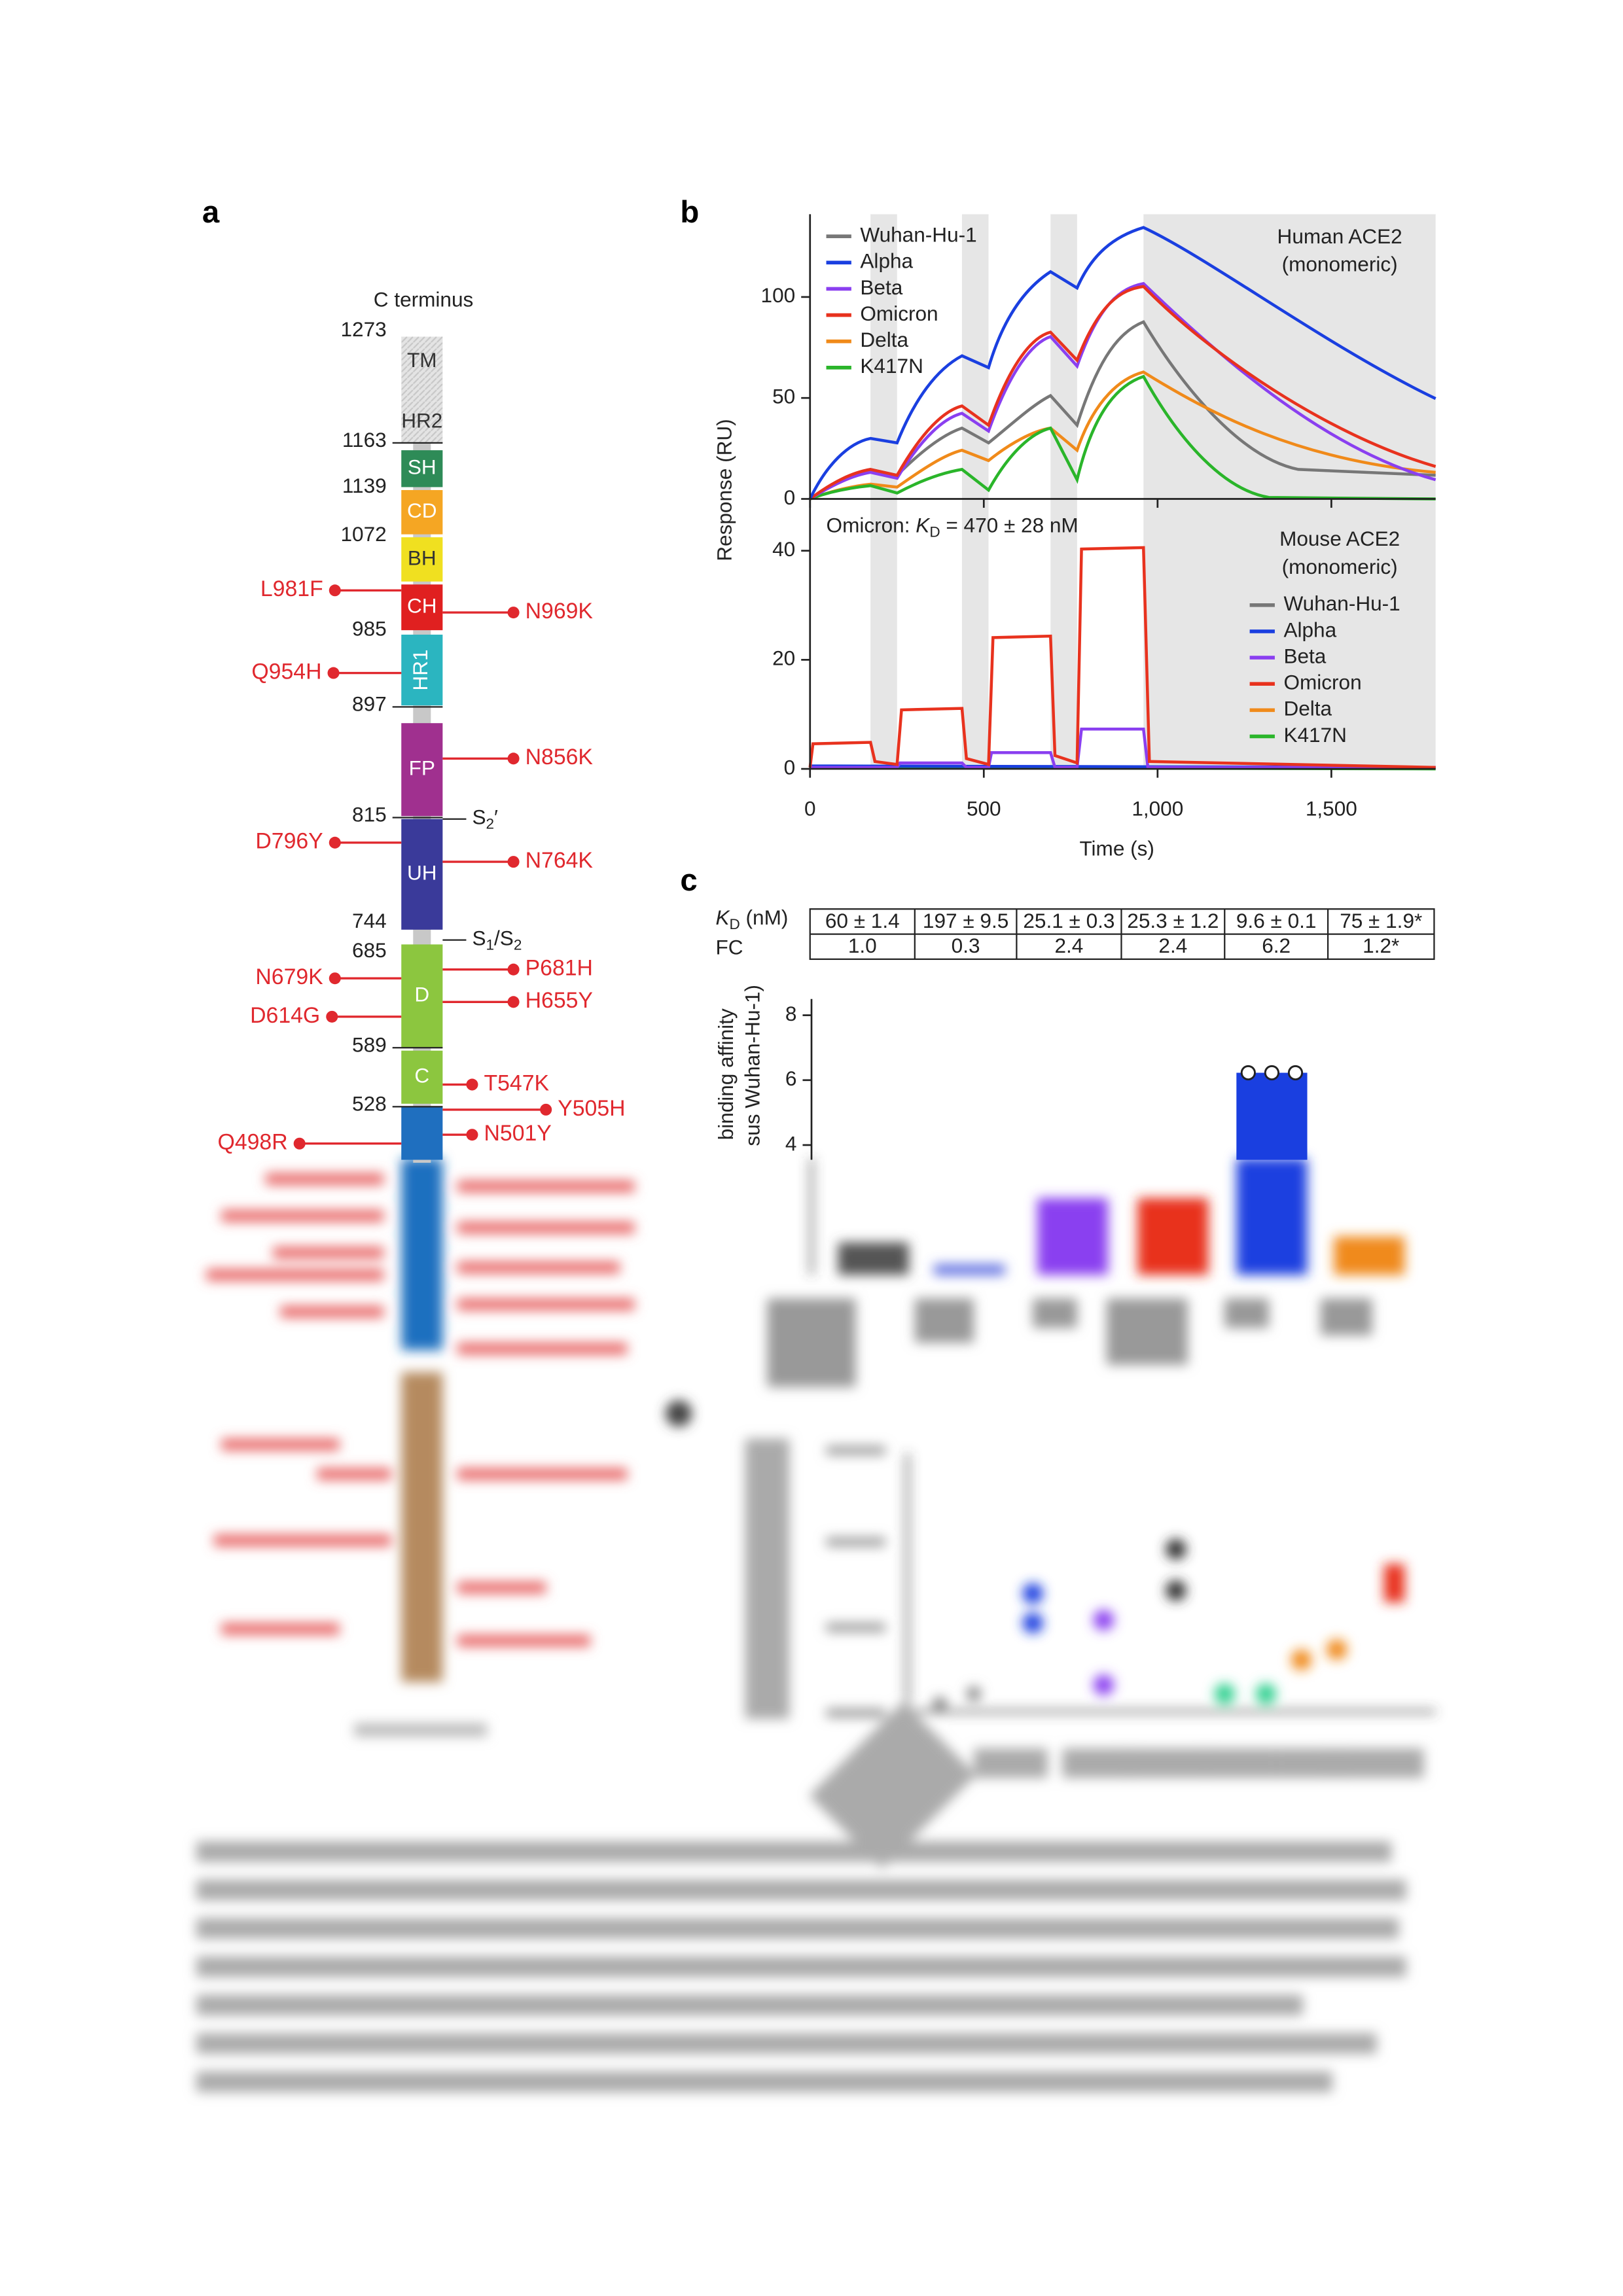  Describe the element at coordinates (1272, 1073) in the screenshot. I see `replicate-dot` at that location.